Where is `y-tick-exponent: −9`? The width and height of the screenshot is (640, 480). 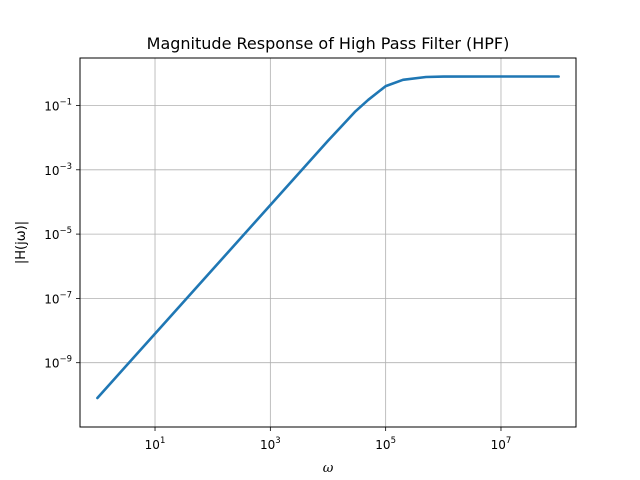
y-tick-exponent: −9 is located at coordinates (65, 360).